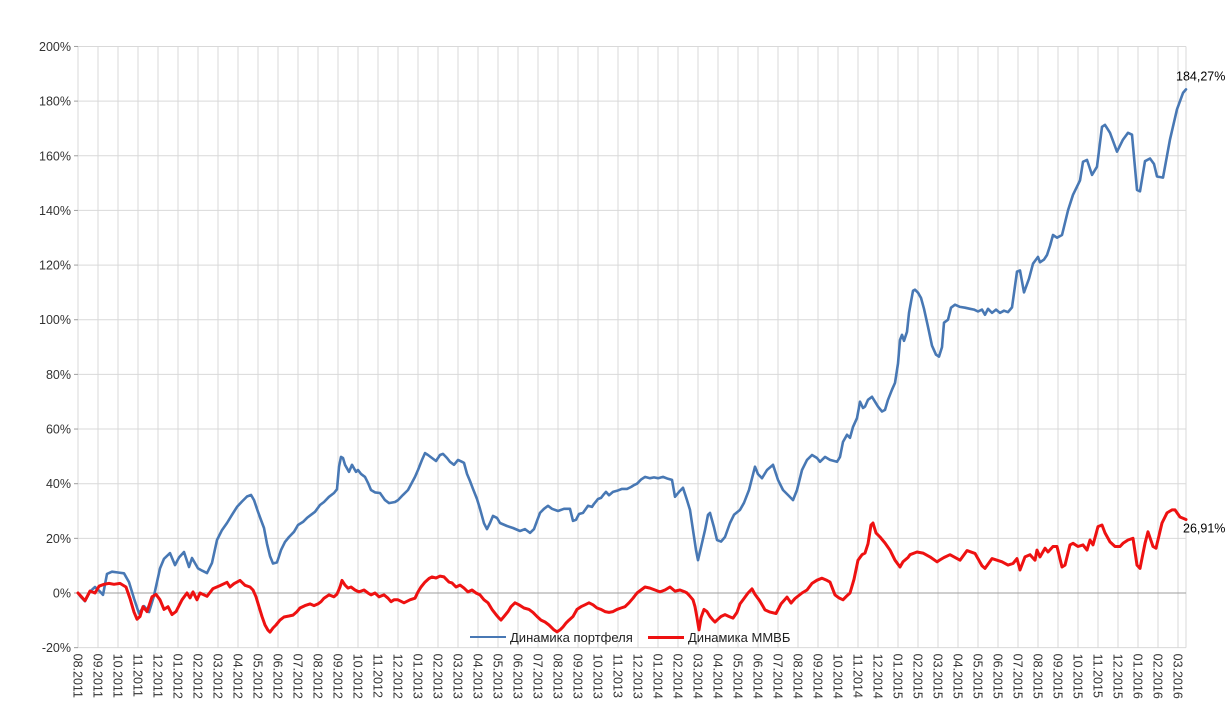 This screenshot has width=1228, height=725. Describe the element at coordinates (298, 676) in the screenshot. I see `svg-text: 07.2012` at that location.